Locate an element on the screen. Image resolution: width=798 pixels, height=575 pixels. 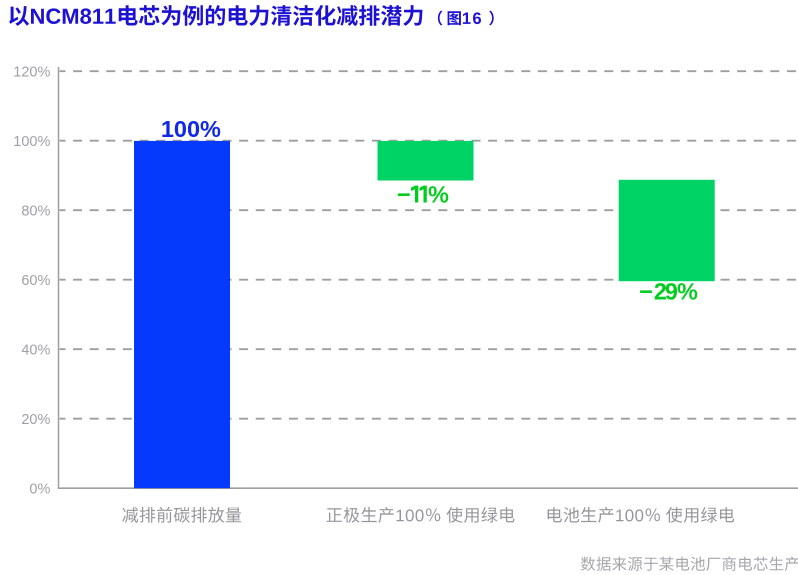
svg-text: 40% is located at coordinates (35, 350).